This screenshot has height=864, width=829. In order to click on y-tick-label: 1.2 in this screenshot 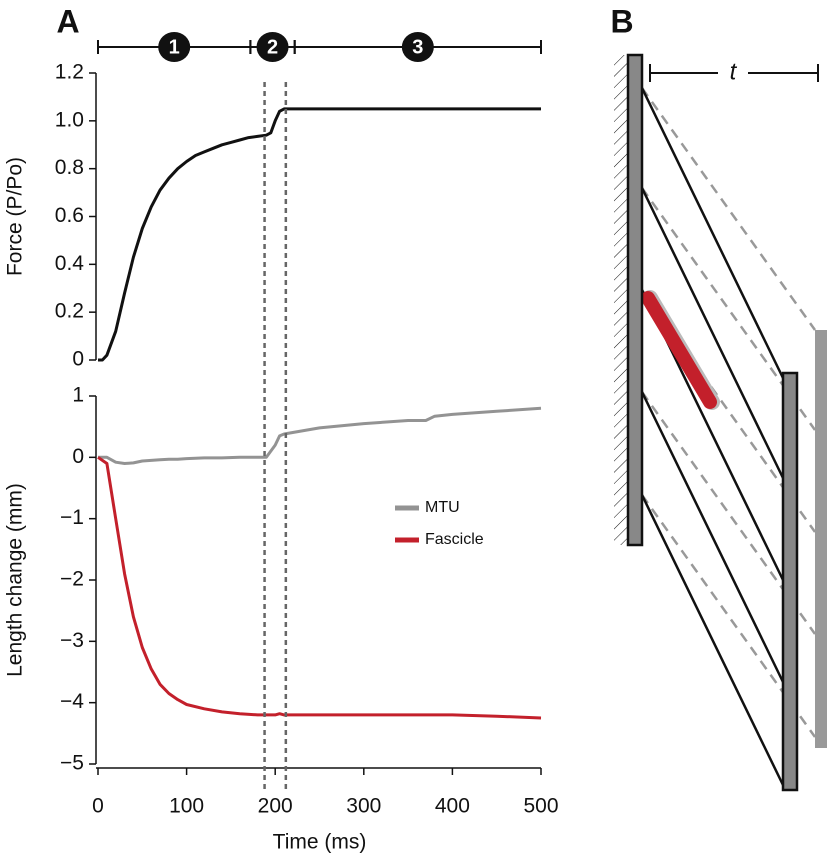, I will do `click(69, 72)`.